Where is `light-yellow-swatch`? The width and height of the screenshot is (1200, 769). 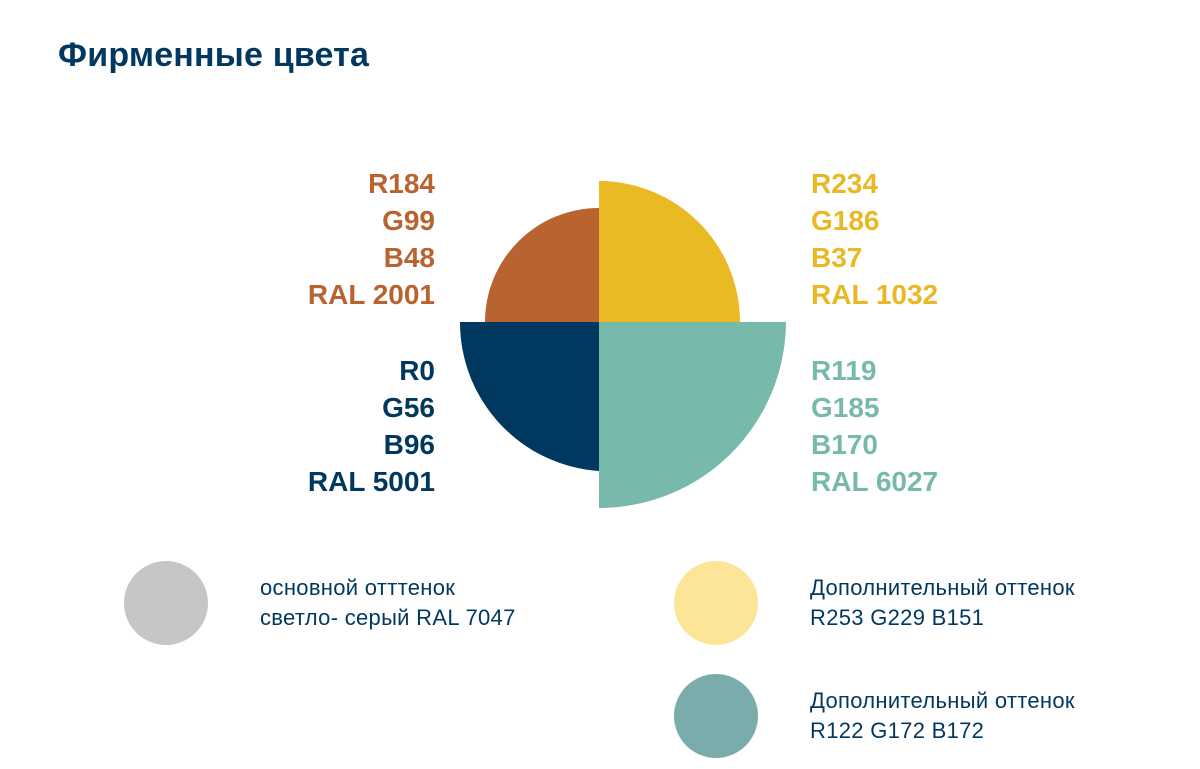 light-yellow-swatch is located at coordinates (716, 603).